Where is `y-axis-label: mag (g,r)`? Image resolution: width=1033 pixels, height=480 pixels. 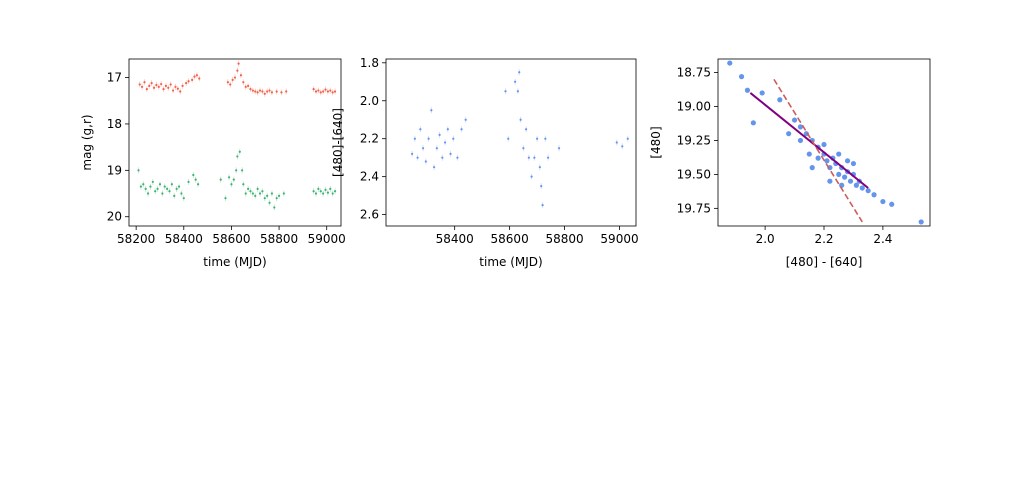 y-axis-label: mag (g,r) is located at coordinates (87, 142).